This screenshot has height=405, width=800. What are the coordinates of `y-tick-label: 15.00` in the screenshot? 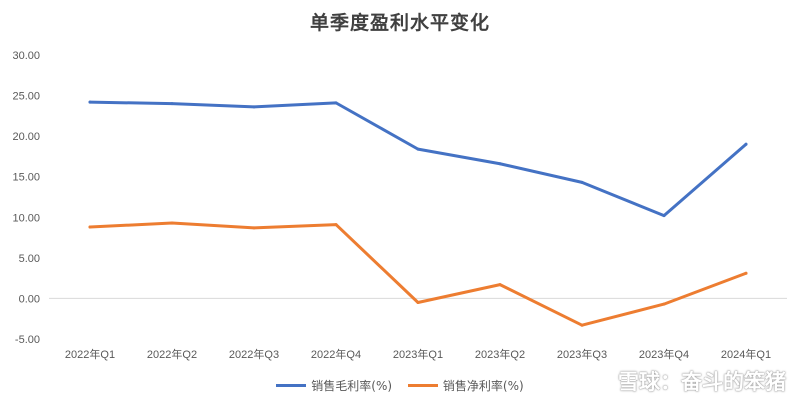 It's located at (26, 178).